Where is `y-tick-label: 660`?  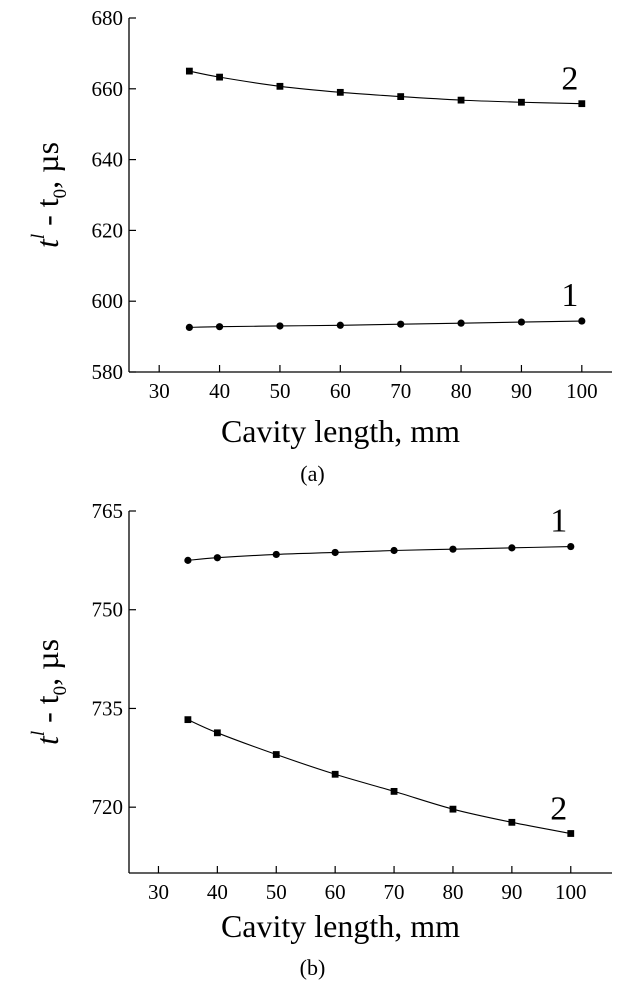 y-tick-label: 660 is located at coordinates (108, 89).